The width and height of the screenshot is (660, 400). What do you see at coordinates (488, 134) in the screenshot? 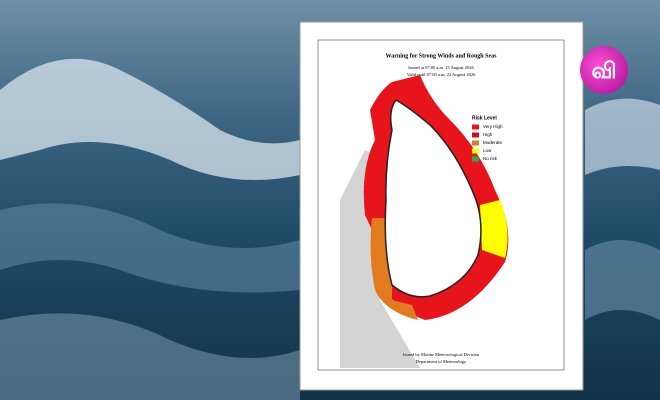
I see `legend-label: High` at bounding box center [488, 134].